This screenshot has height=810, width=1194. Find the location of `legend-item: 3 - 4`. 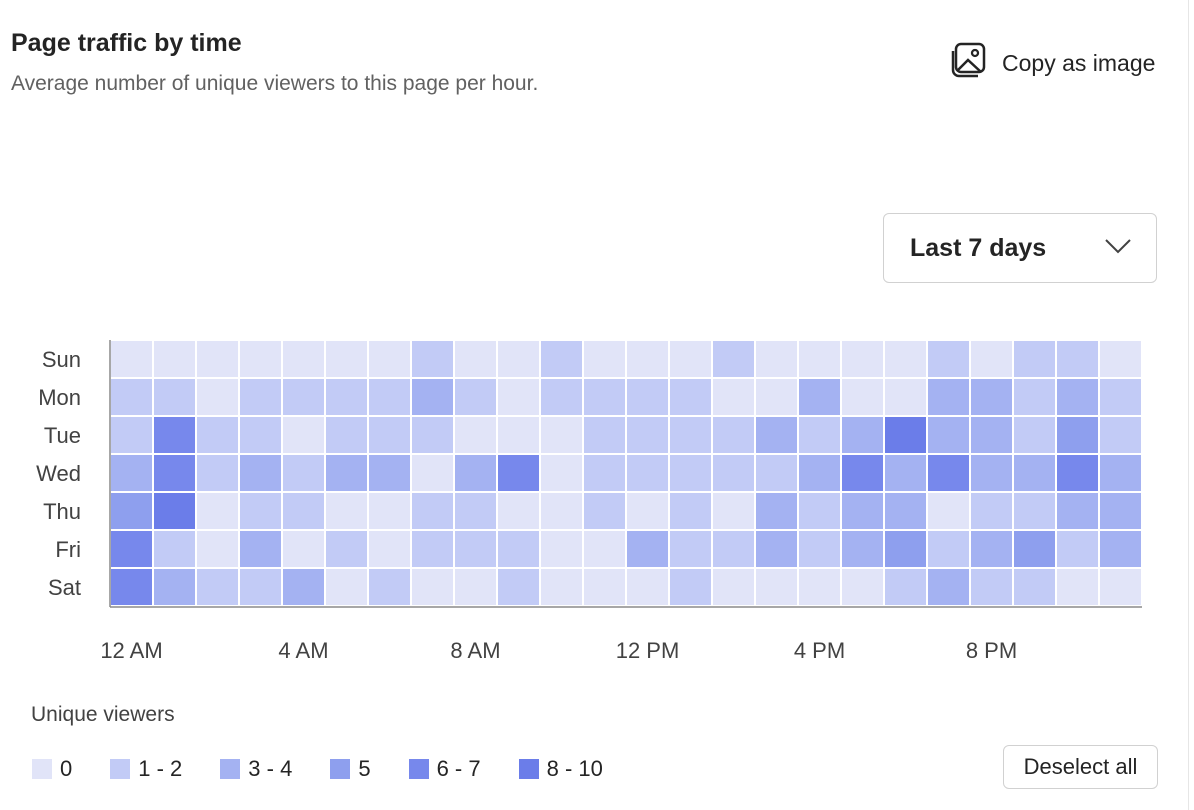

legend-item: 3 - 4 is located at coordinates (256, 769).